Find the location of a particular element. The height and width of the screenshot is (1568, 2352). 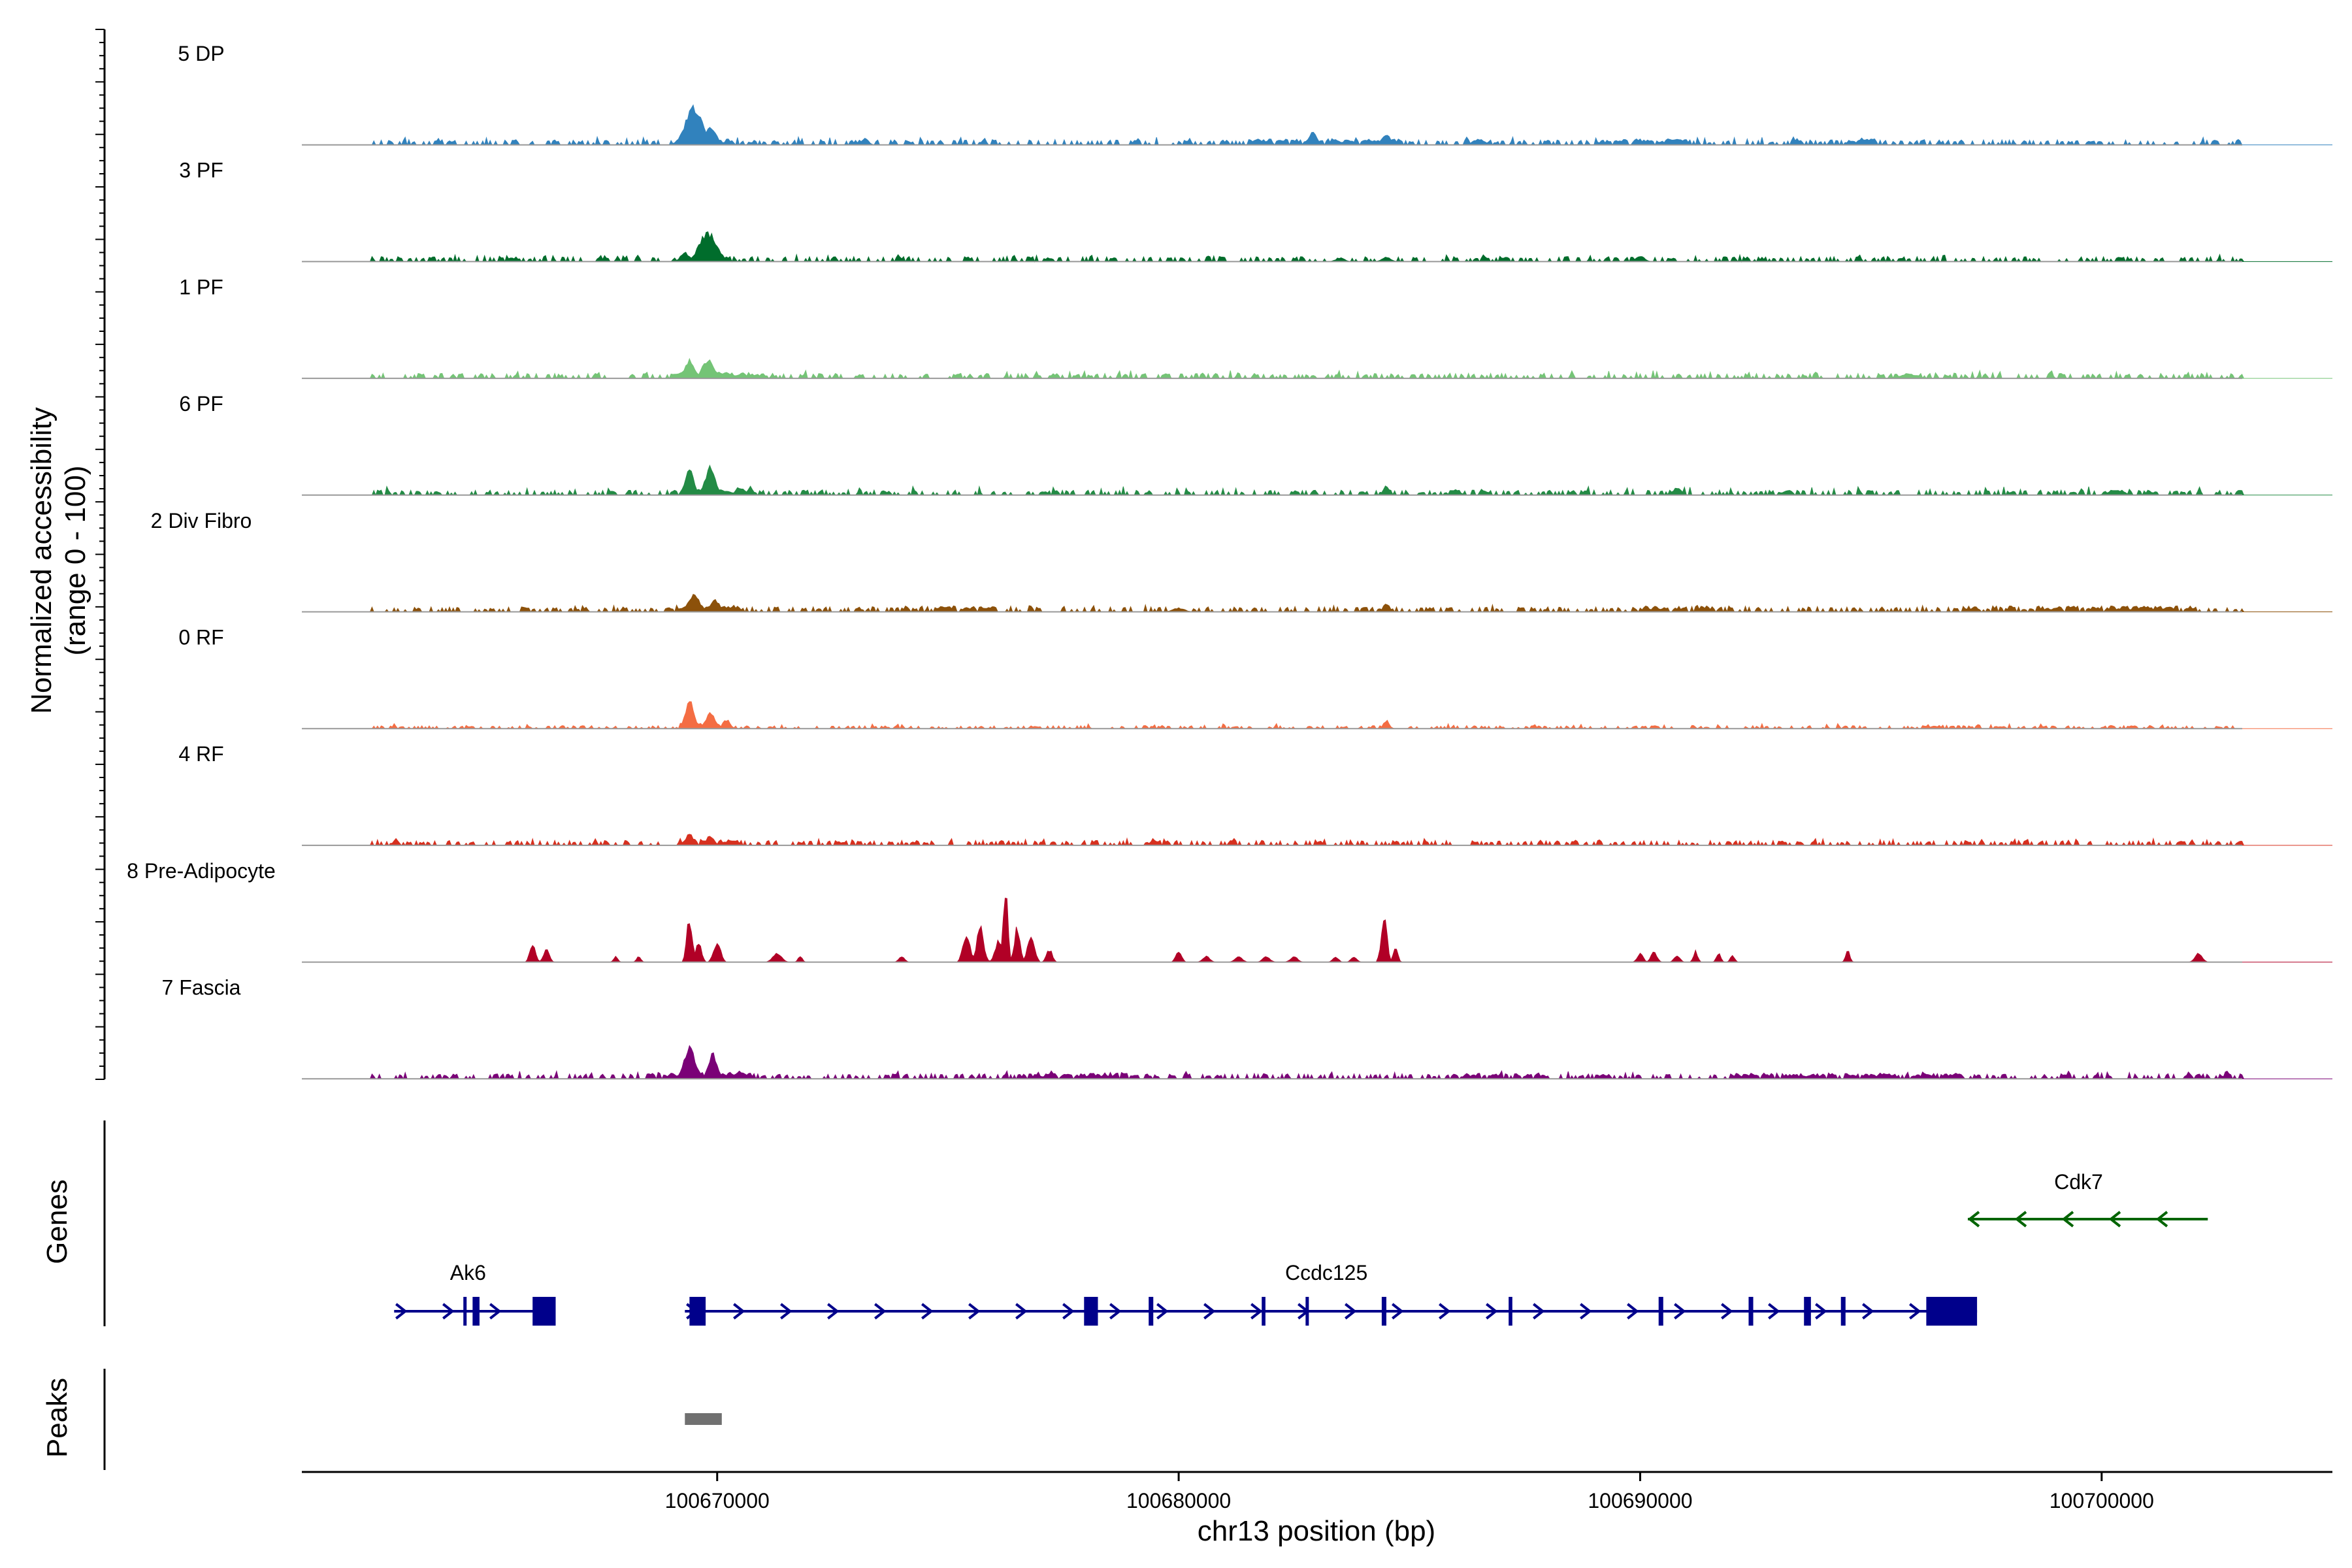

gene-ccdc125: Ccdc125 is located at coordinates (1331, 1293).